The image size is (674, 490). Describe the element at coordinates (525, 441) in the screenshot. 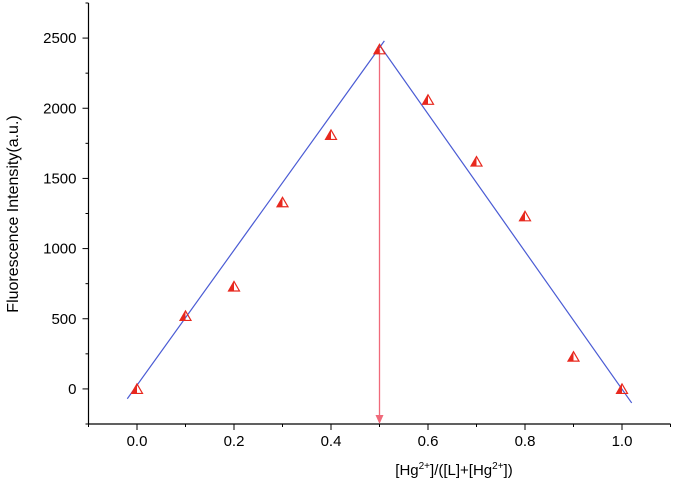

I see `x-tick-label: 0.8` at that location.